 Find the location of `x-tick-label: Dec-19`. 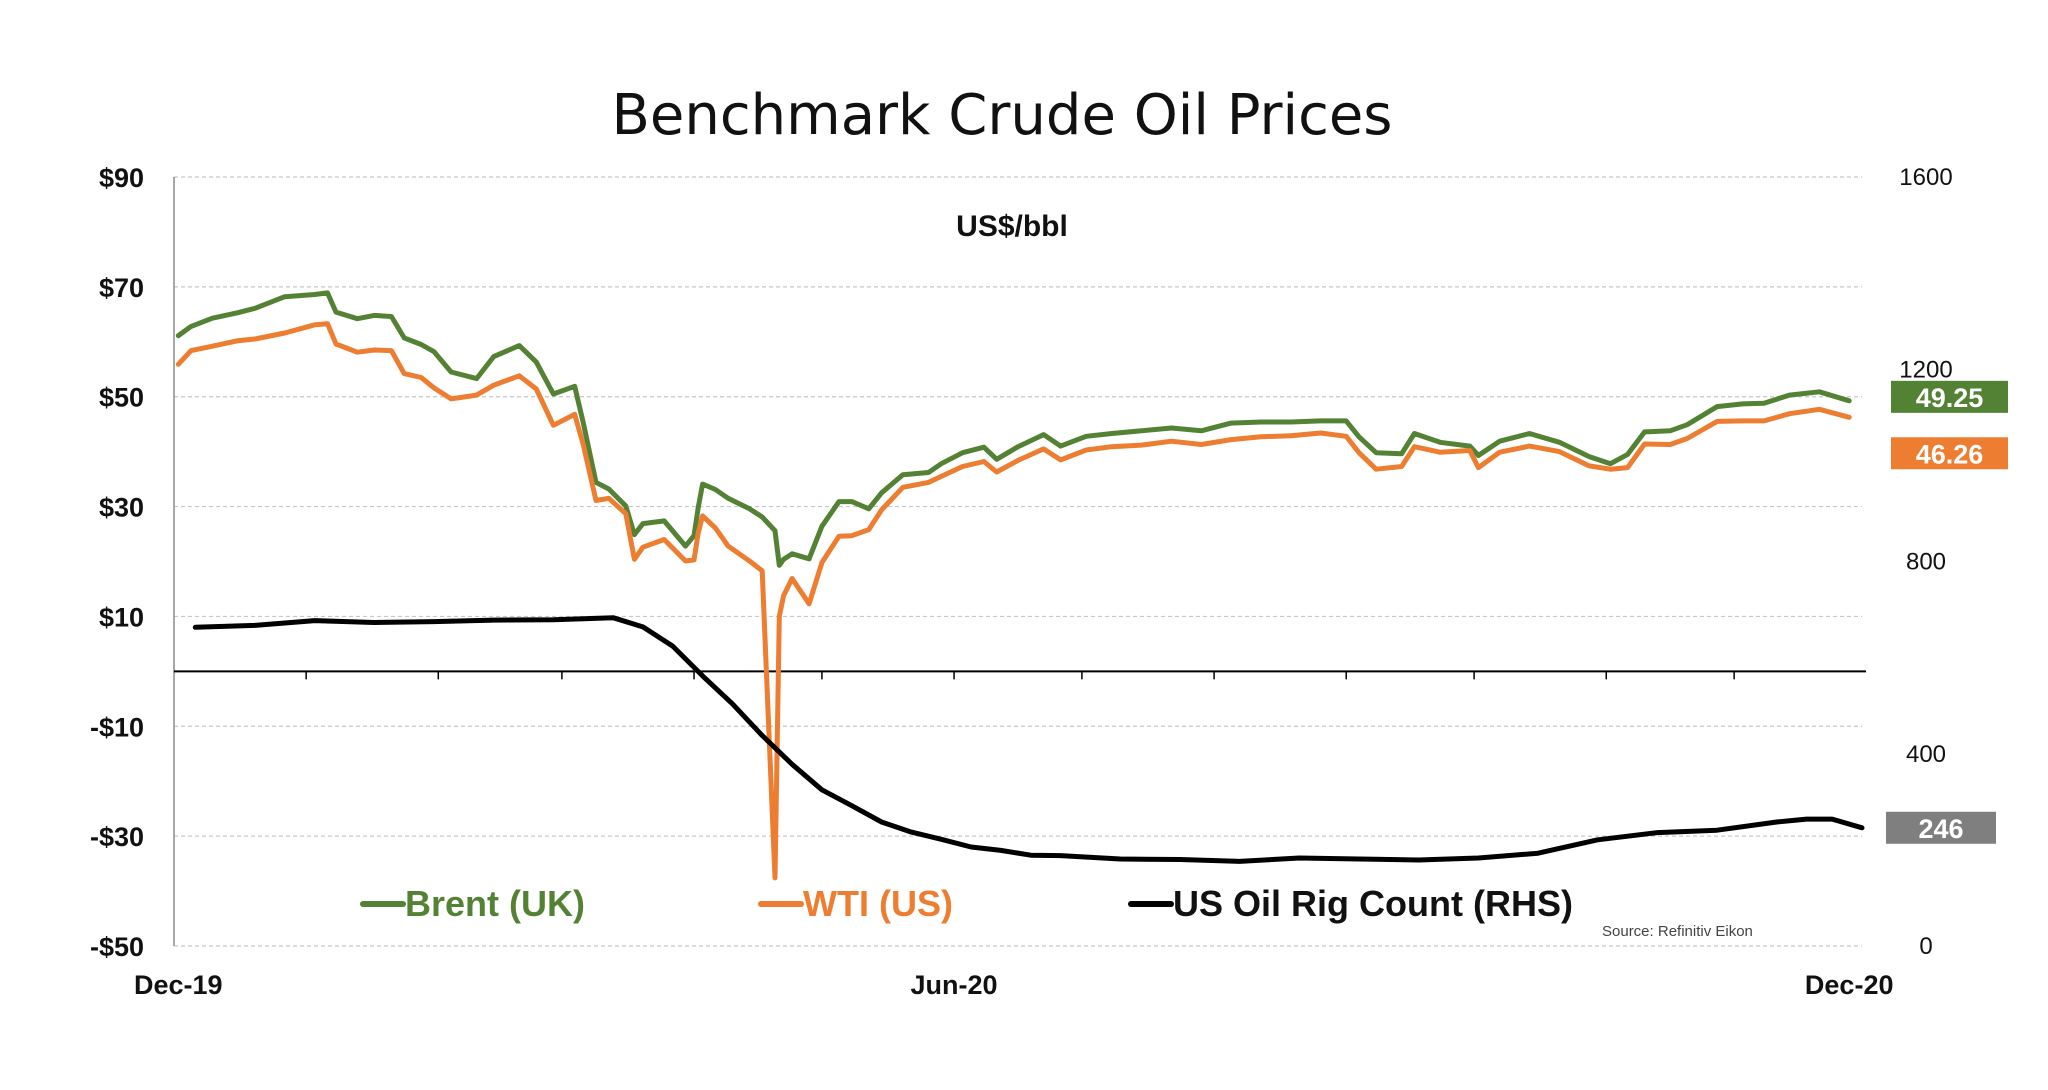

x-tick-label: Dec-19 is located at coordinates (178, 985).